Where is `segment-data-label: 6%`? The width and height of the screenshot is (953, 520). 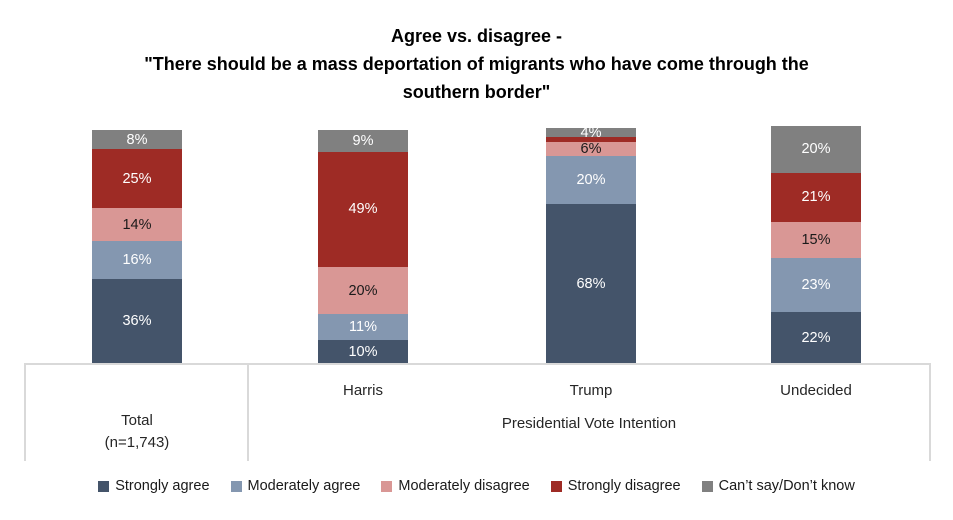 segment-data-label: 6% is located at coordinates (591, 149).